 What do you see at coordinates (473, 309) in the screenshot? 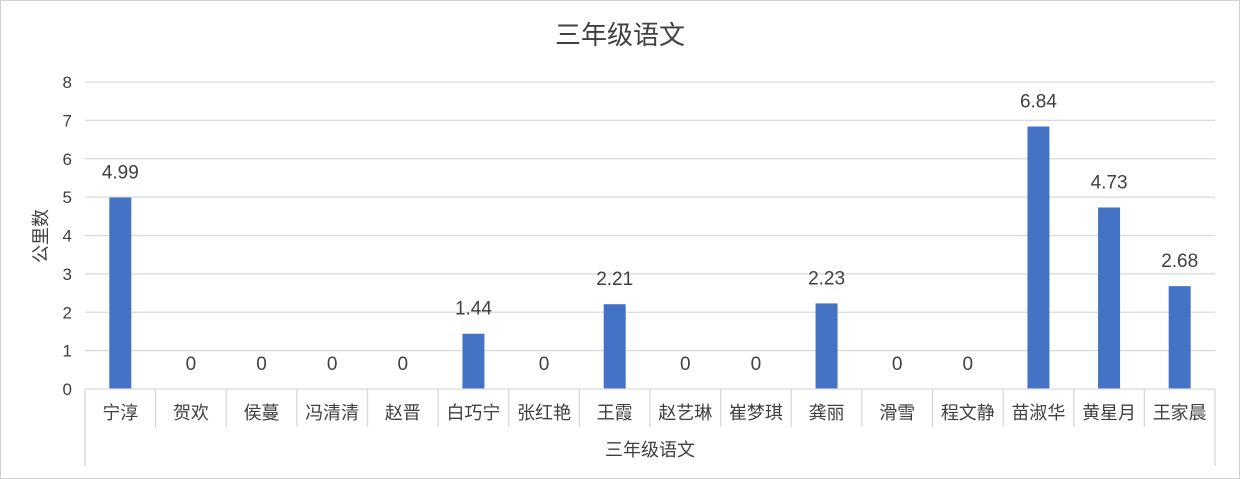
I see `data-label: 1.44` at bounding box center [473, 309].